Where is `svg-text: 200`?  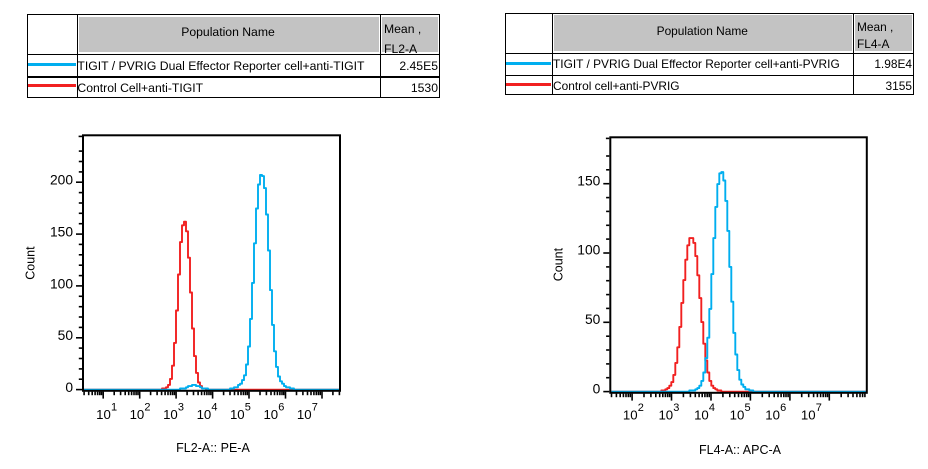 svg-text: 200 is located at coordinates (61, 180).